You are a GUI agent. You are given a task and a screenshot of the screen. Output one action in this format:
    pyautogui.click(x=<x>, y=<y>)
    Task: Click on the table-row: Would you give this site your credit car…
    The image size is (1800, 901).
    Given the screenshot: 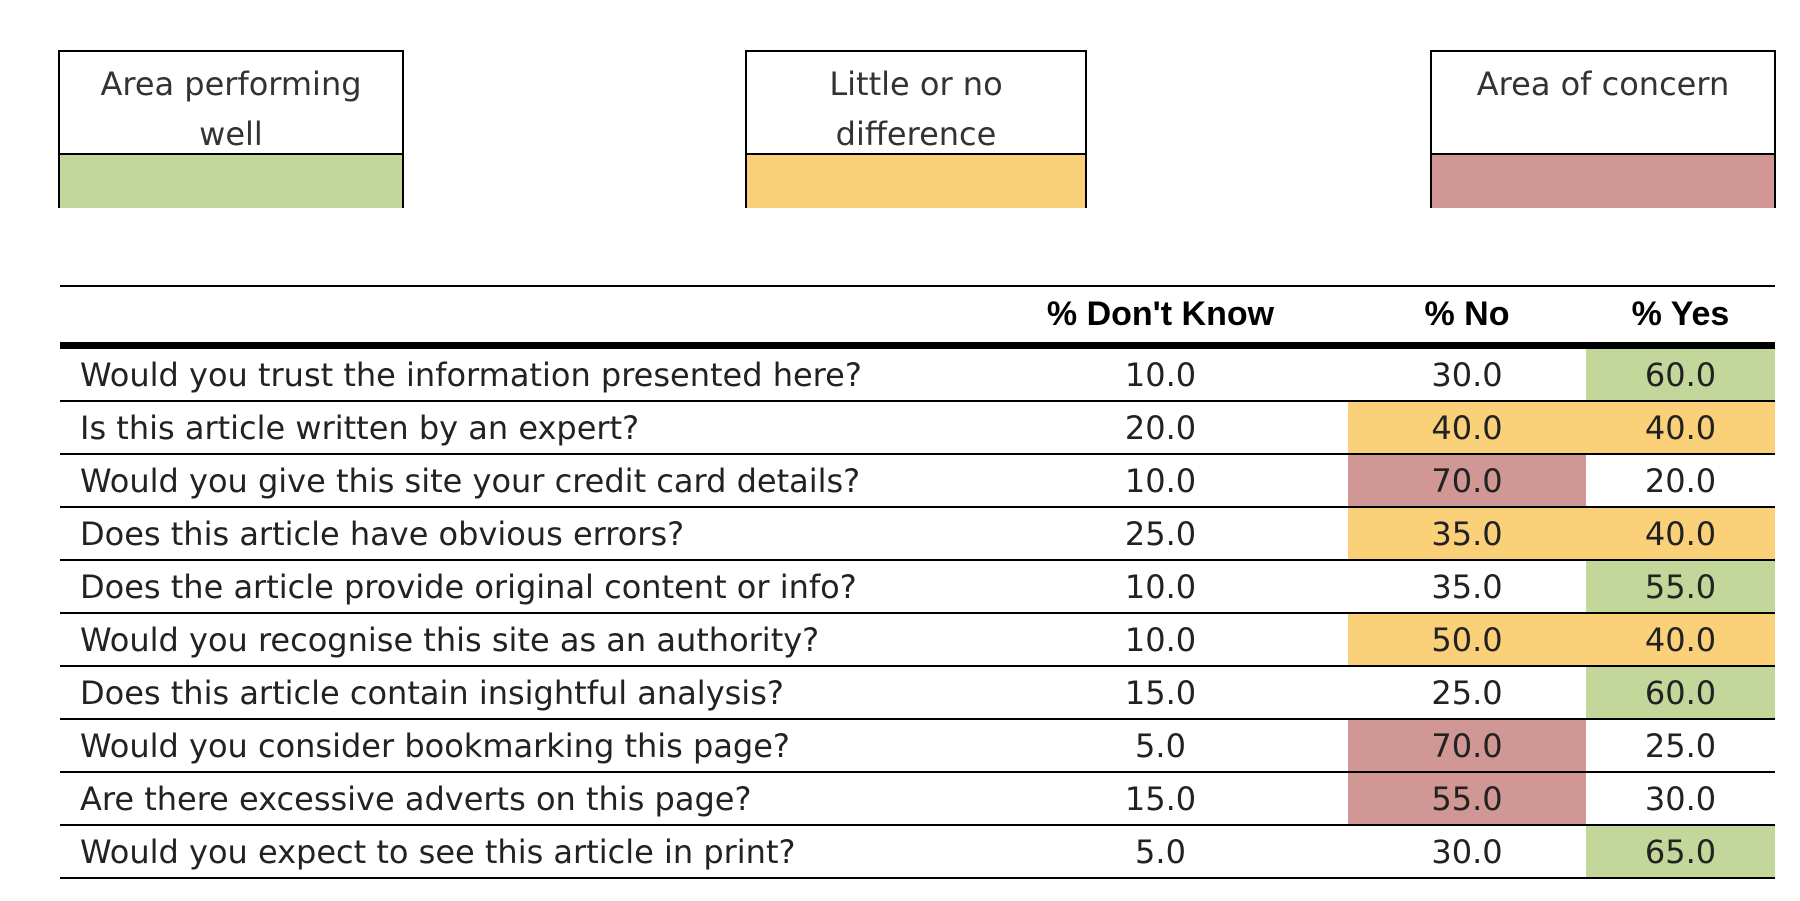 What is the action you would take?
    pyautogui.click(x=917, y=481)
    